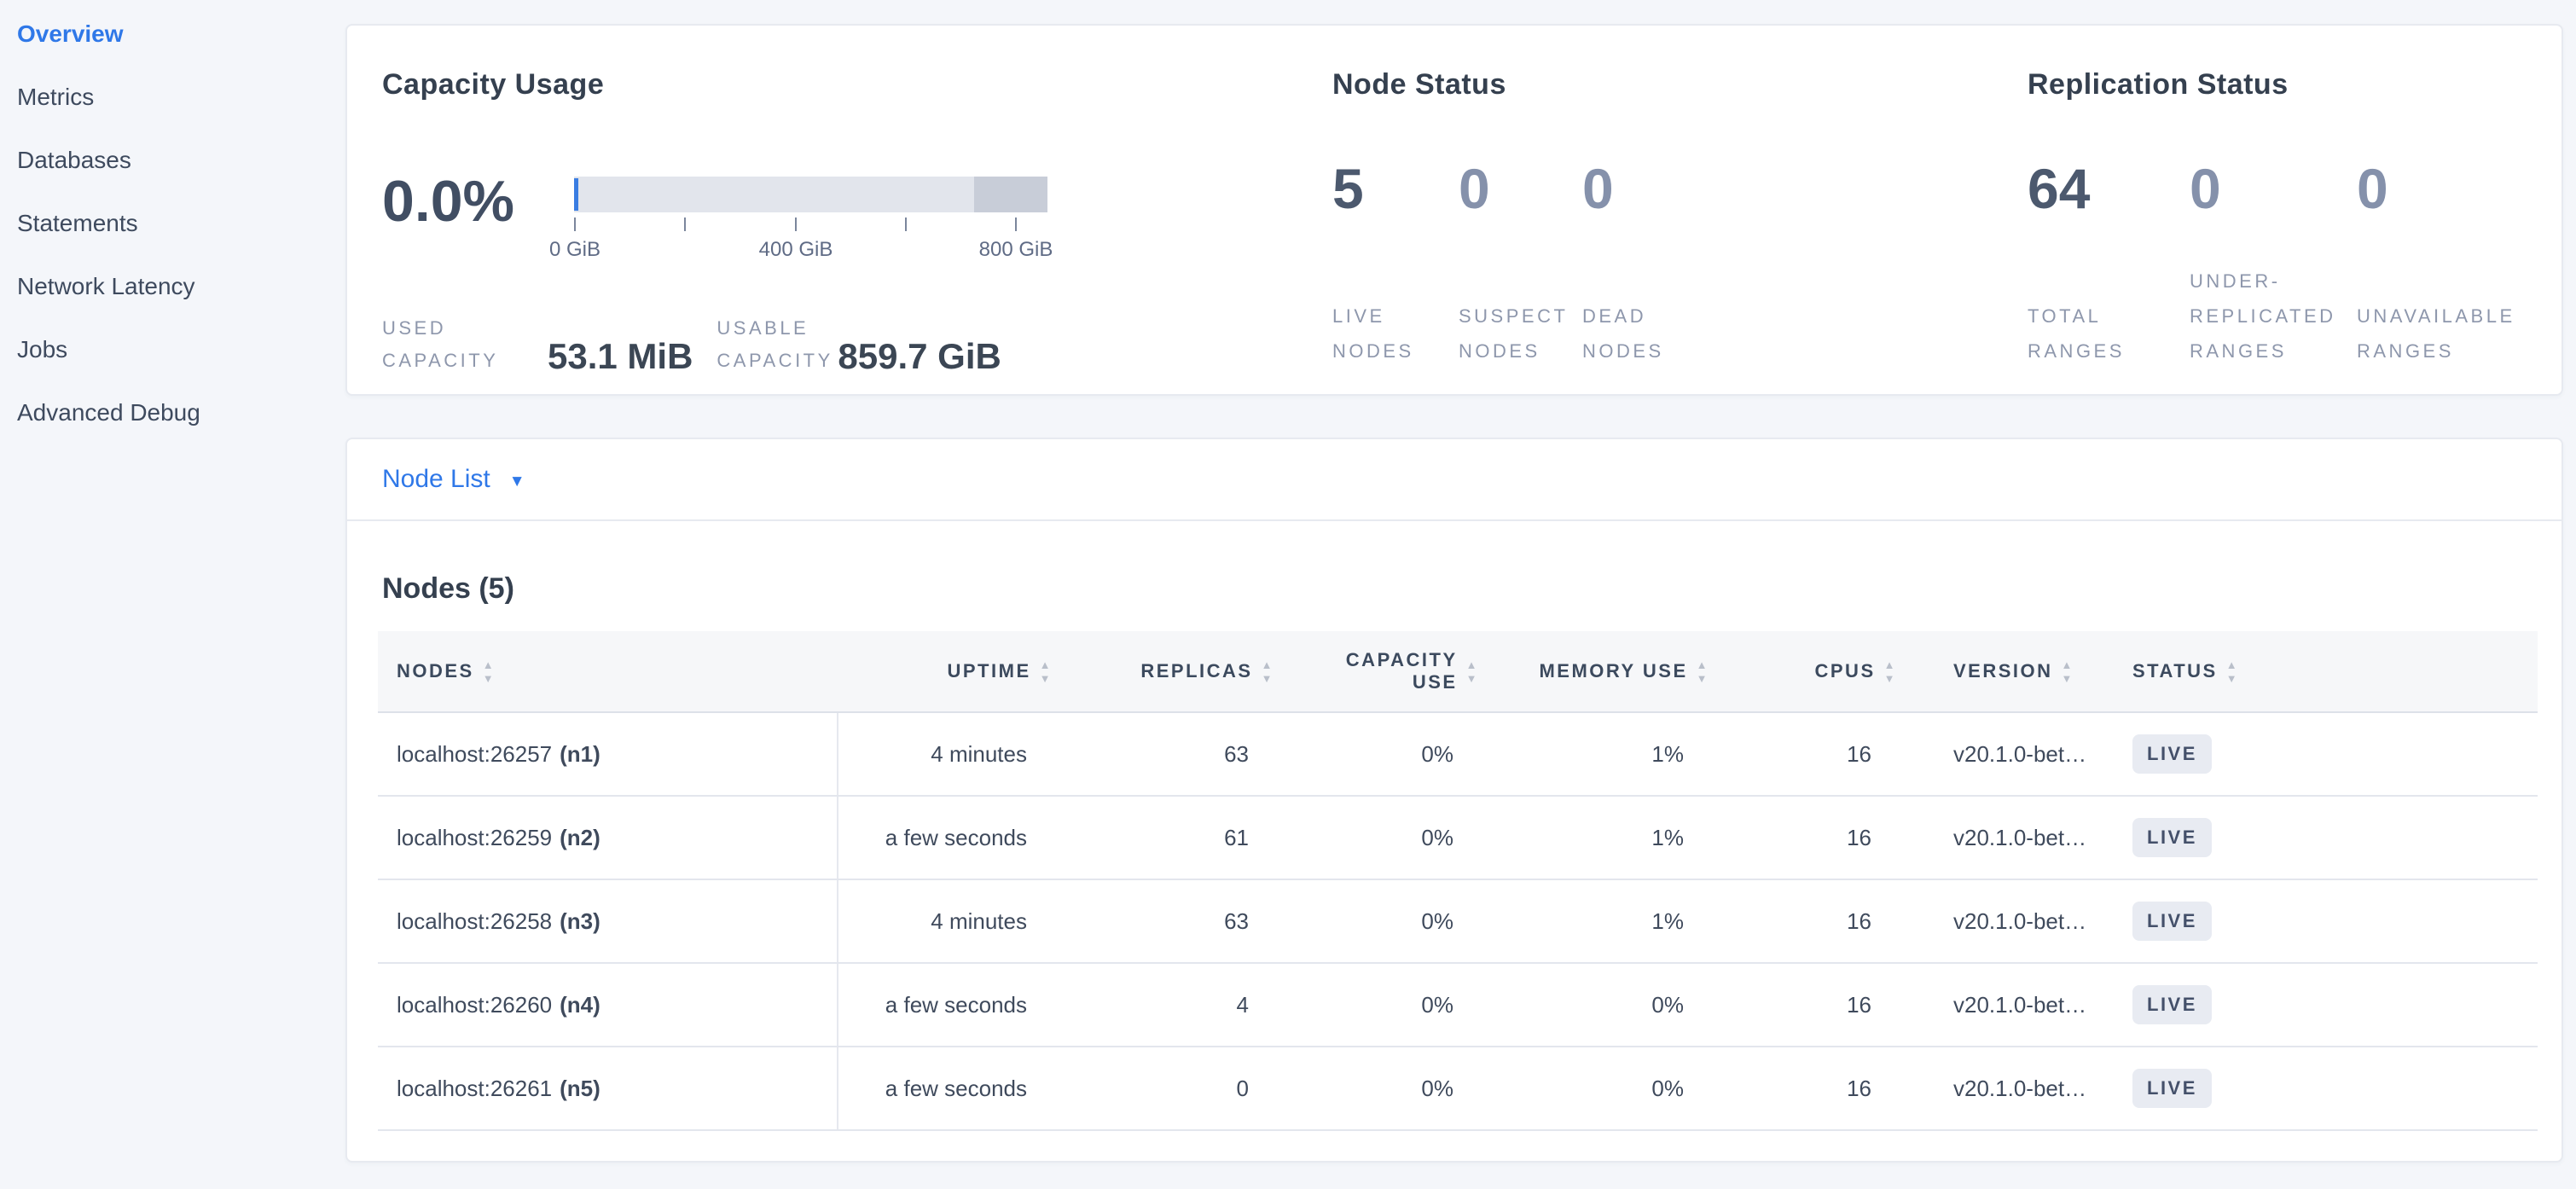  I want to click on replicas-cell: 0, so click(1242, 1088).